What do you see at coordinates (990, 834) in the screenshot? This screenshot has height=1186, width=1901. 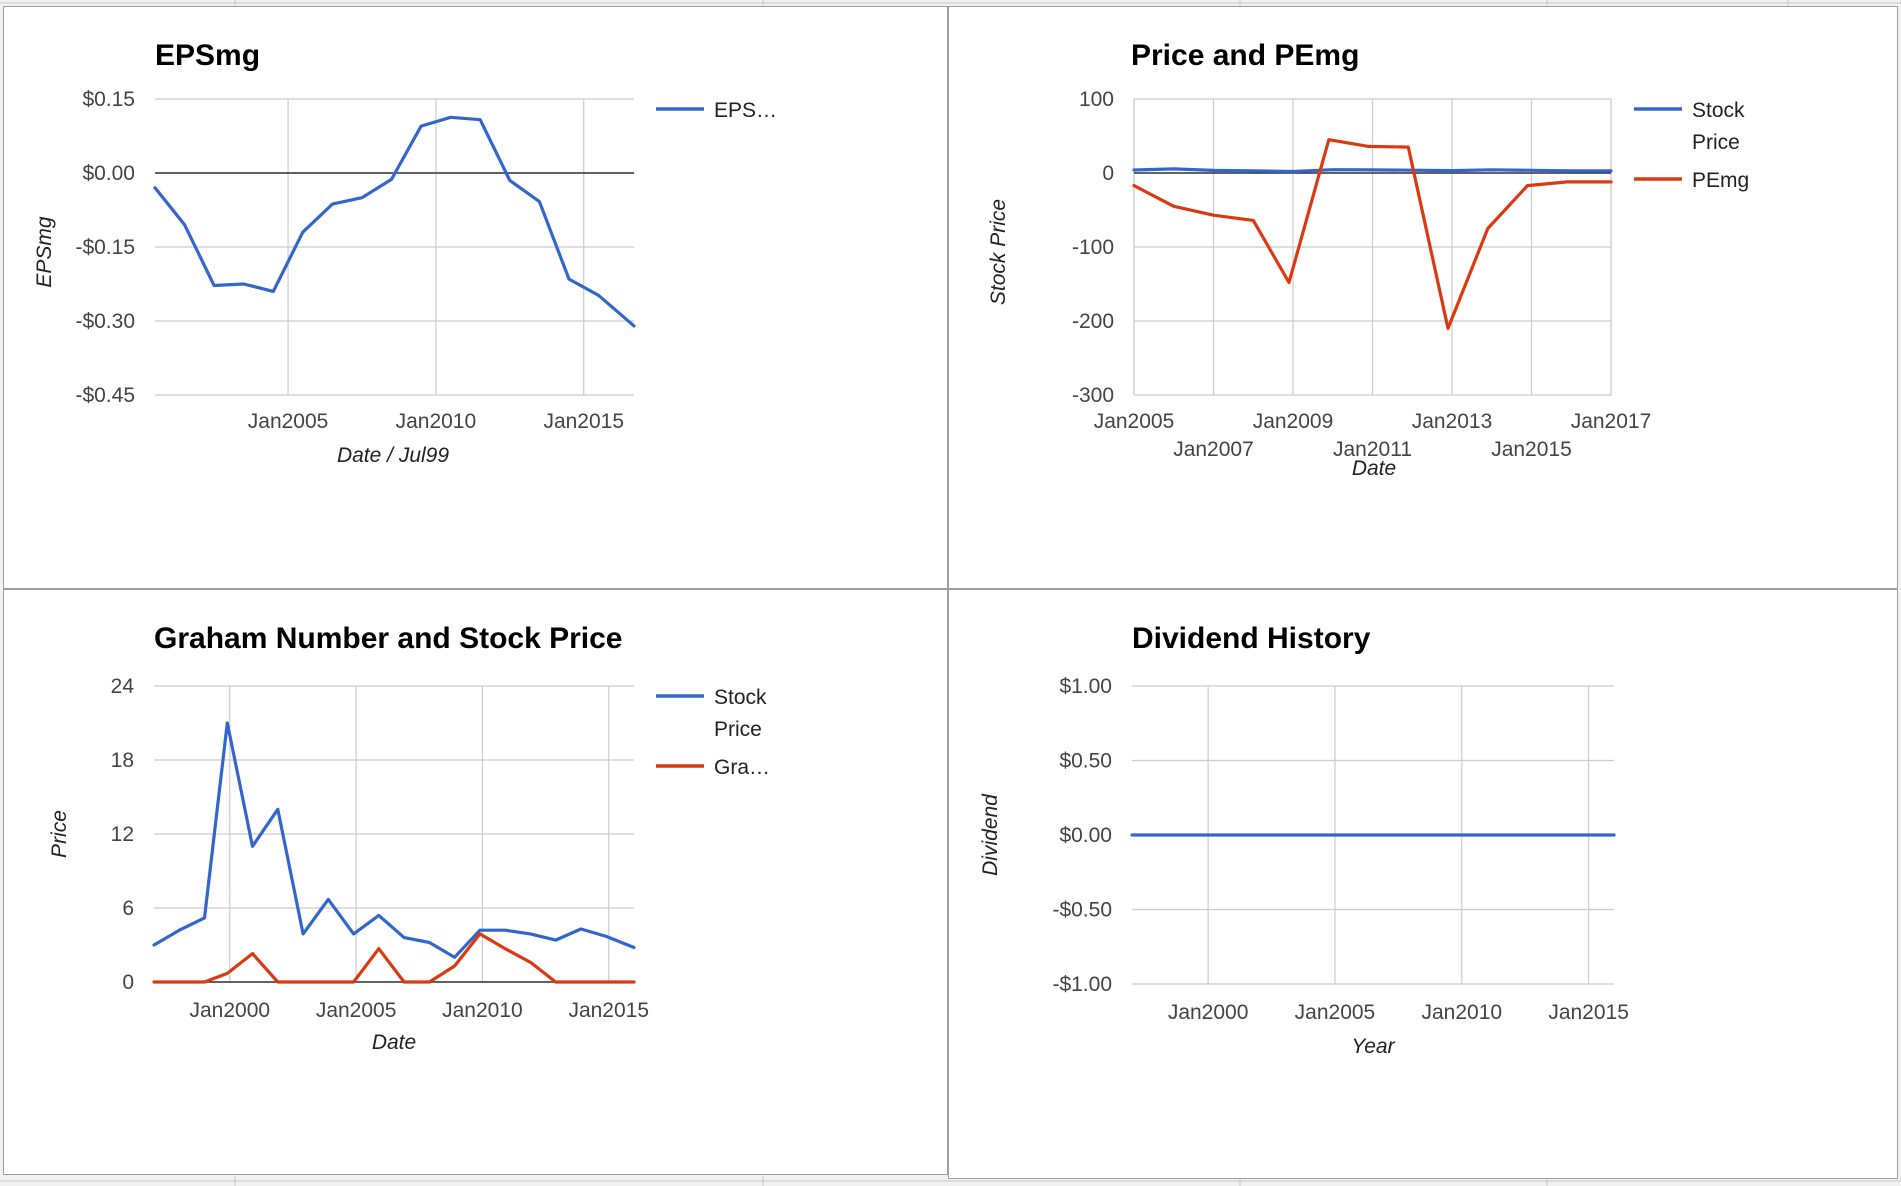 I see `y-axis-label: Dividend` at bounding box center [990, 834].